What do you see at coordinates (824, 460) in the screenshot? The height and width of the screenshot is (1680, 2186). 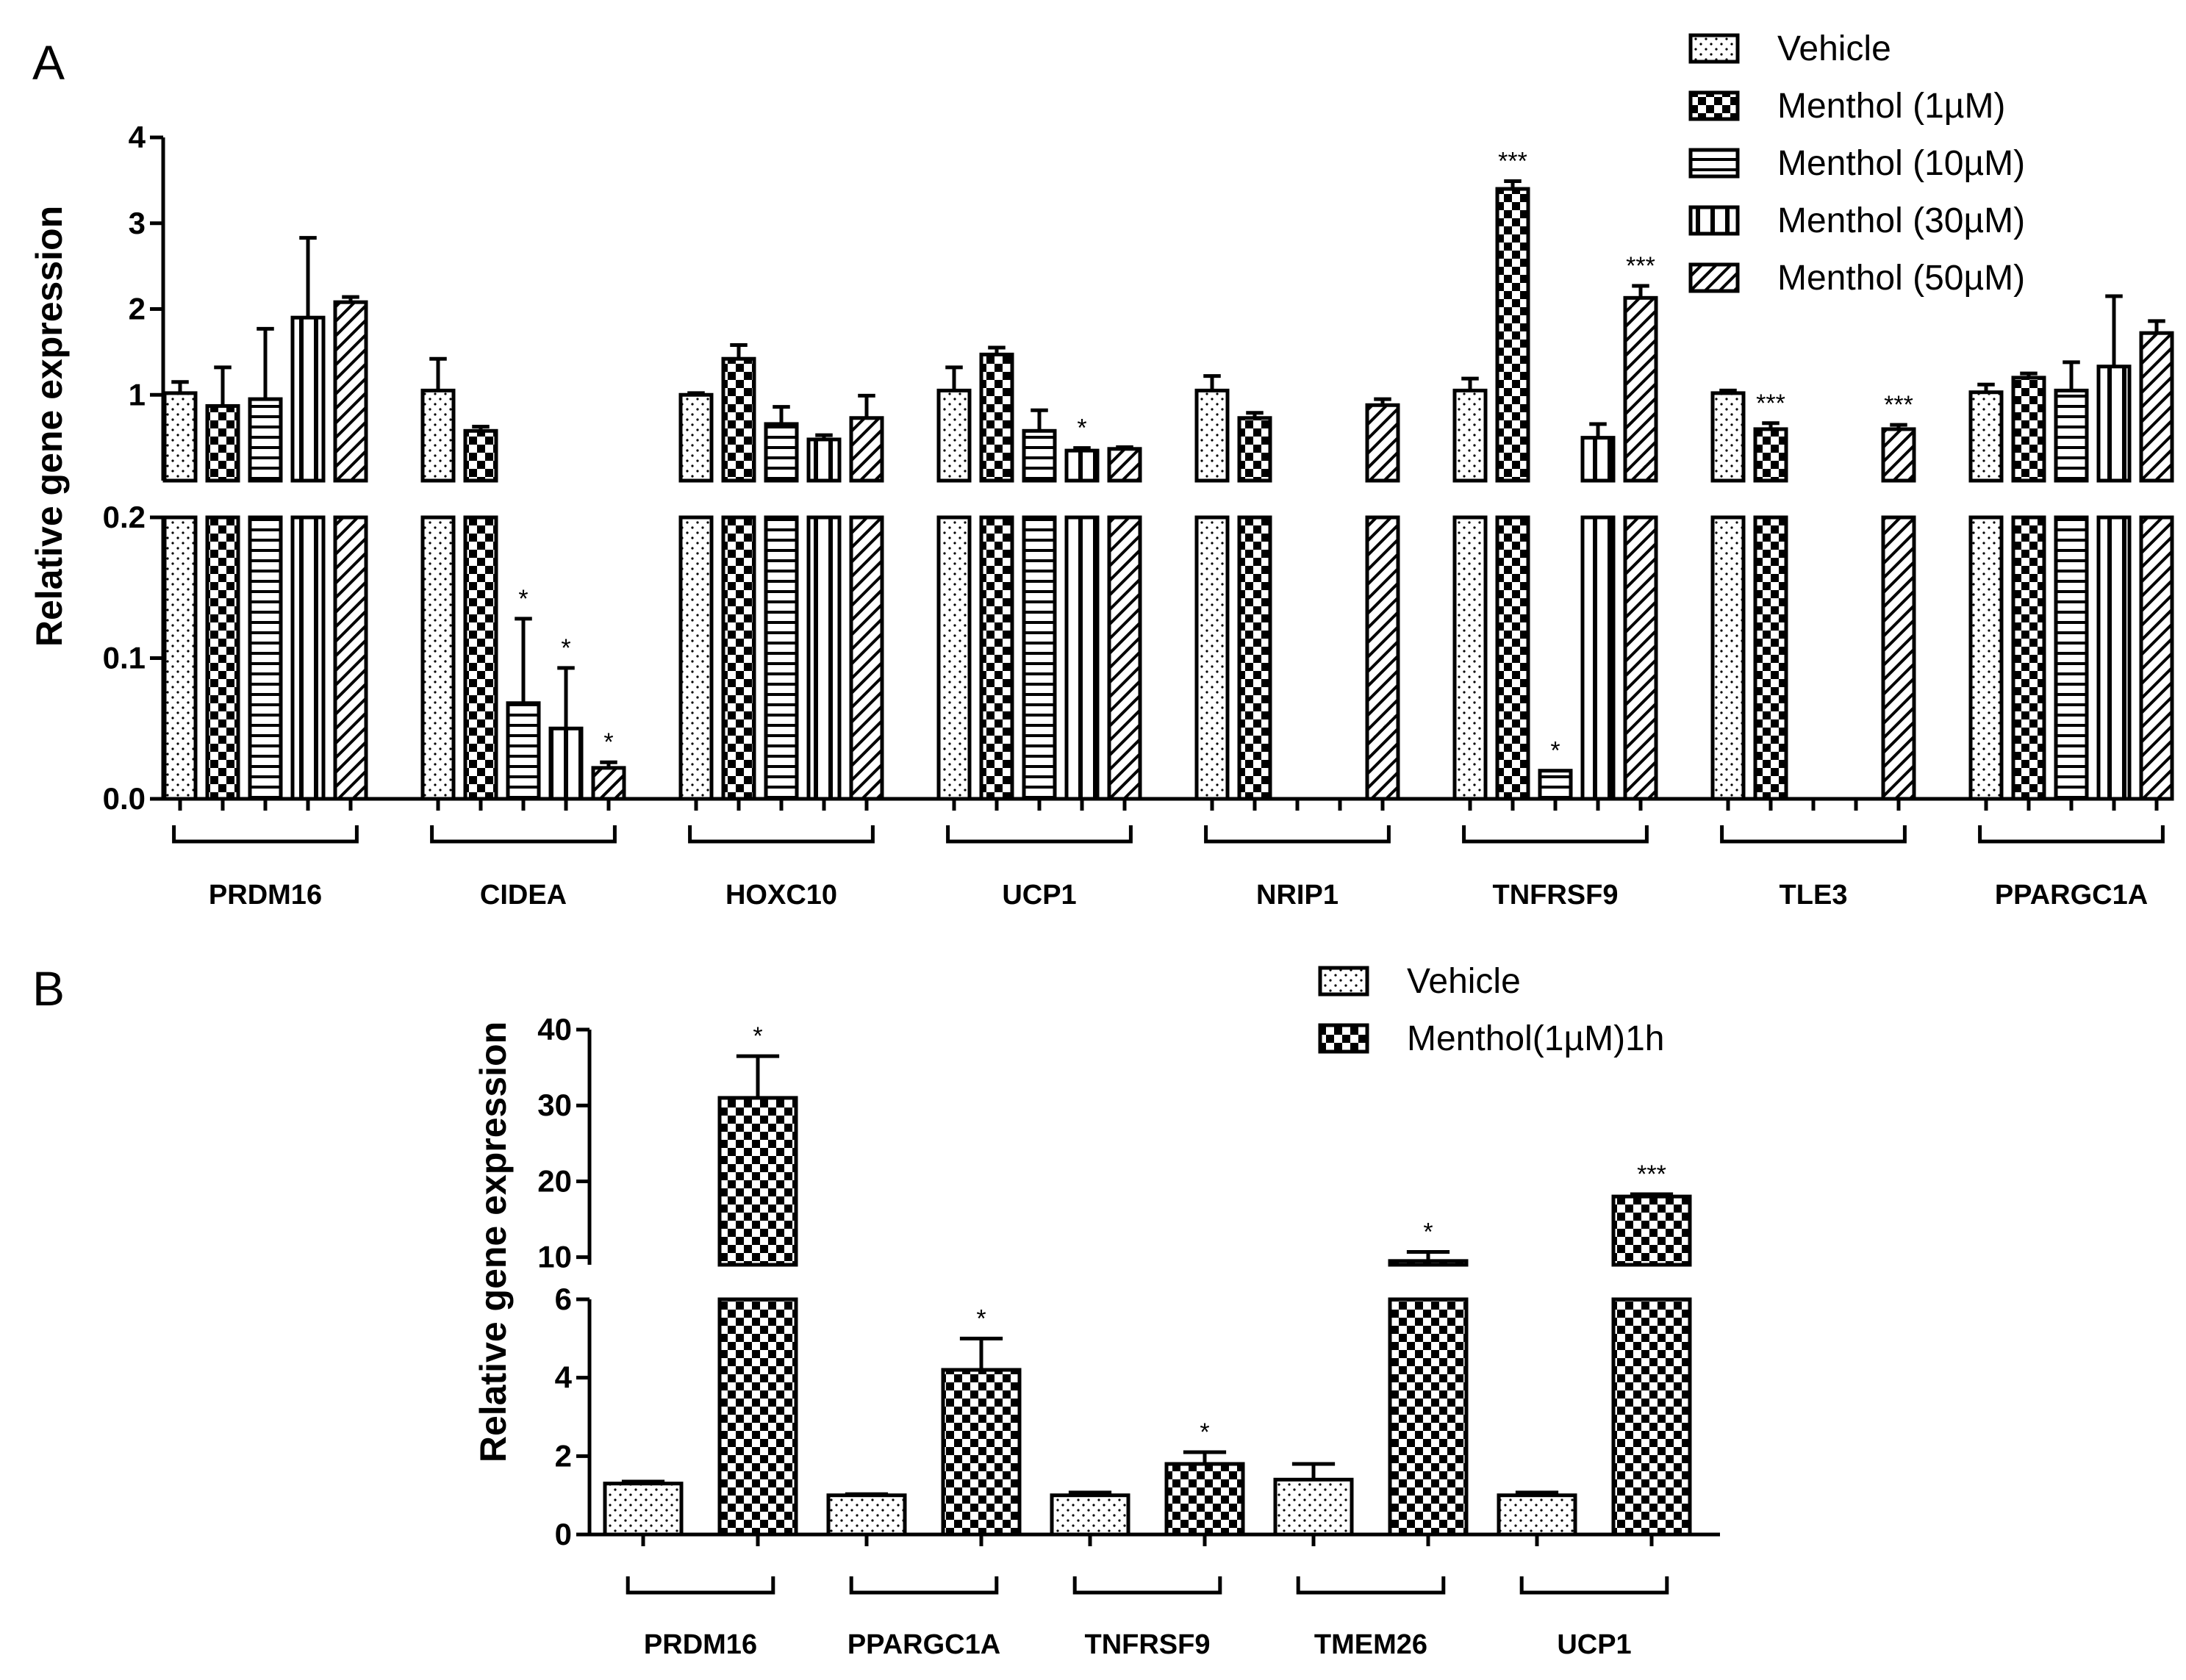 I see `bar-hoxc10-menthol-30-m-upper` at bounding box center [824, 460].